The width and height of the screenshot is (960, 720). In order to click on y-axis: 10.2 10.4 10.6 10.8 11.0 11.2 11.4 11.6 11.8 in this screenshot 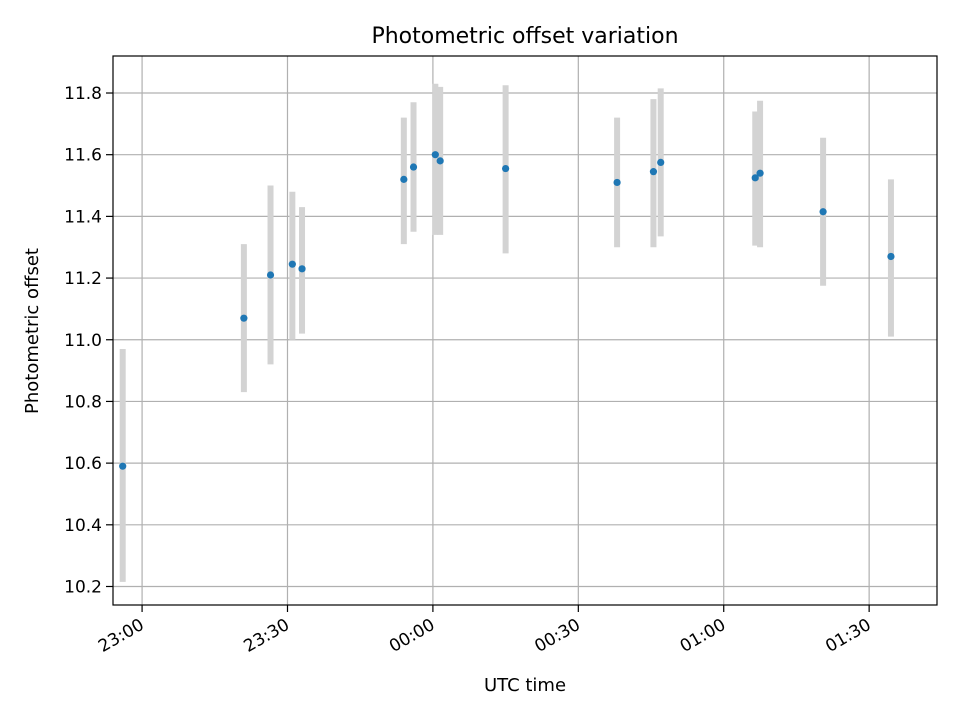, I will do `click(88, 340)`.